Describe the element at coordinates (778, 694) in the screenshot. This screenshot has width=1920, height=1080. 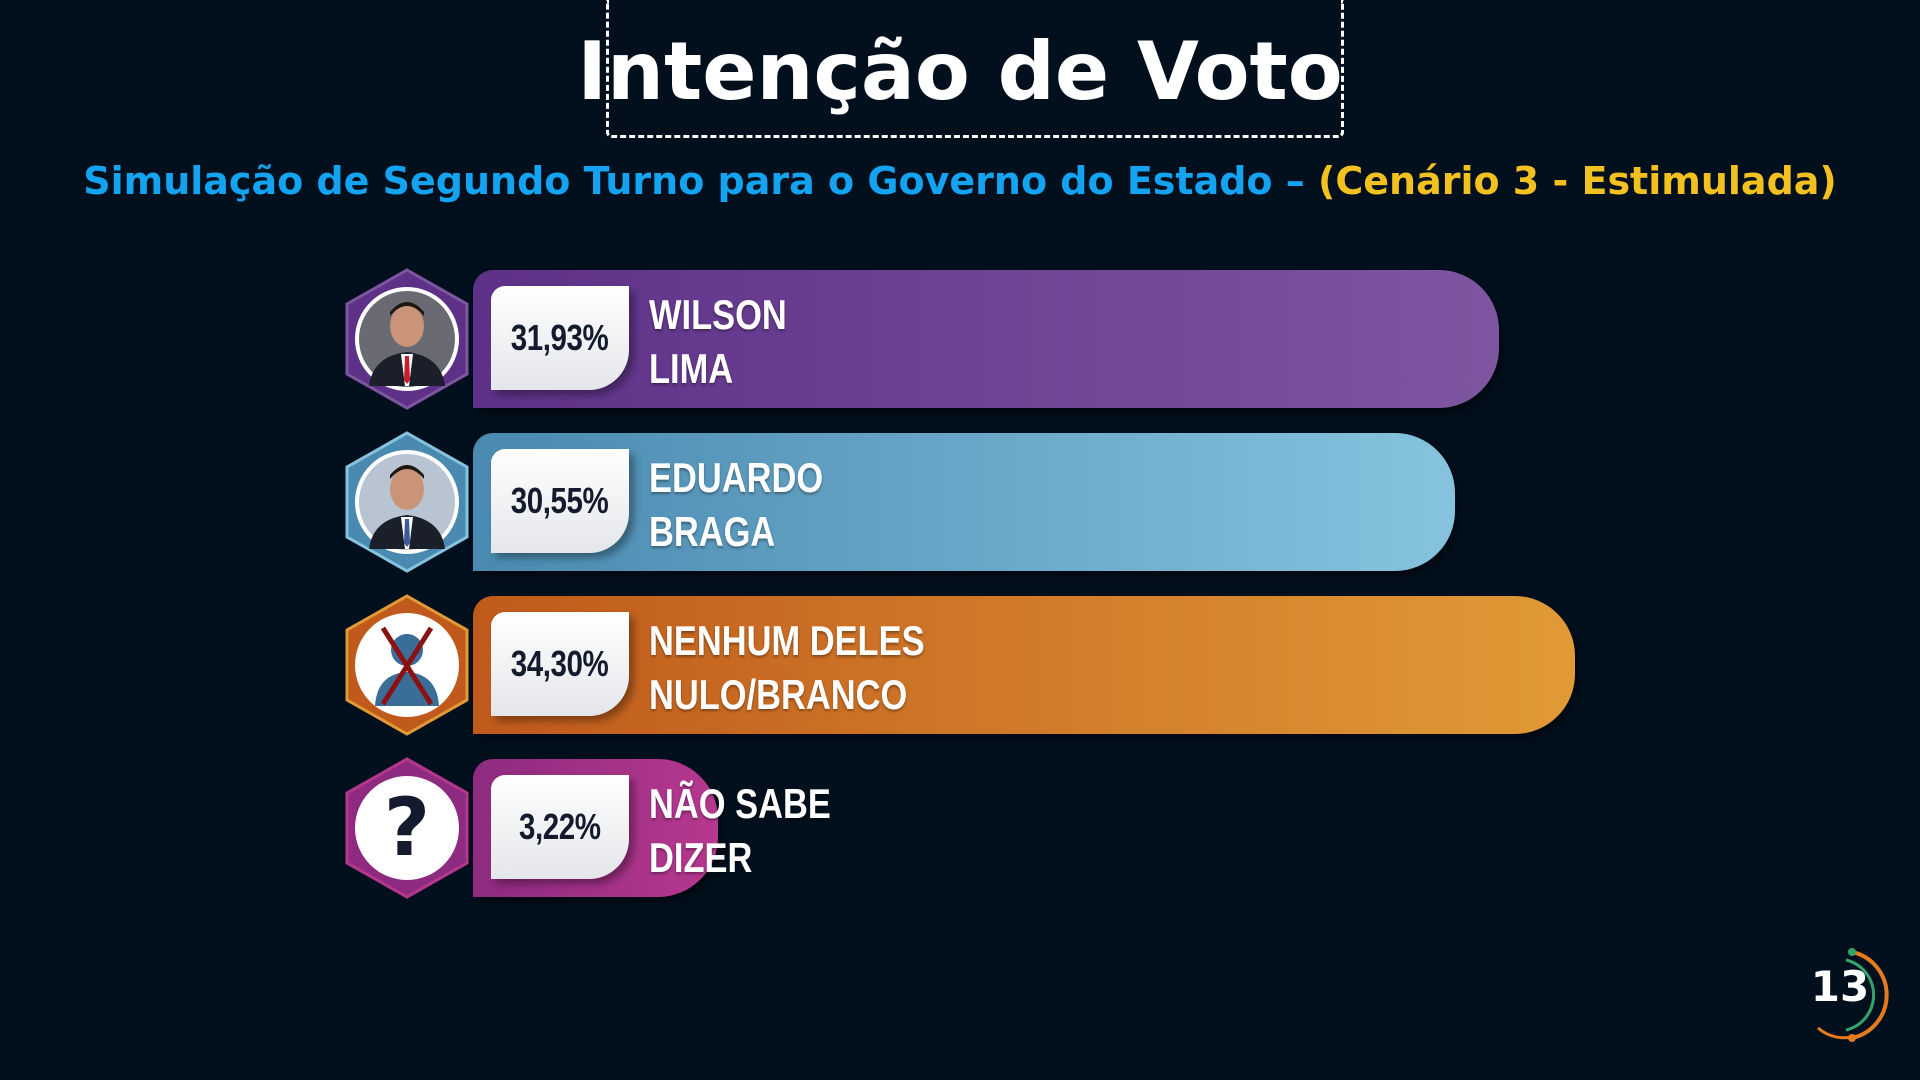
I see `category-label-line2: NULO/BRANCO` at that location.